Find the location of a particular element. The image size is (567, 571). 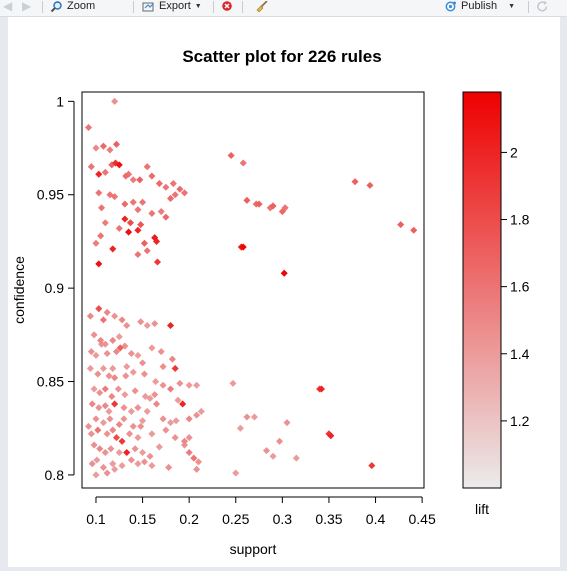

y-tick-label: 0.85 is located at coordinates (50, 382).